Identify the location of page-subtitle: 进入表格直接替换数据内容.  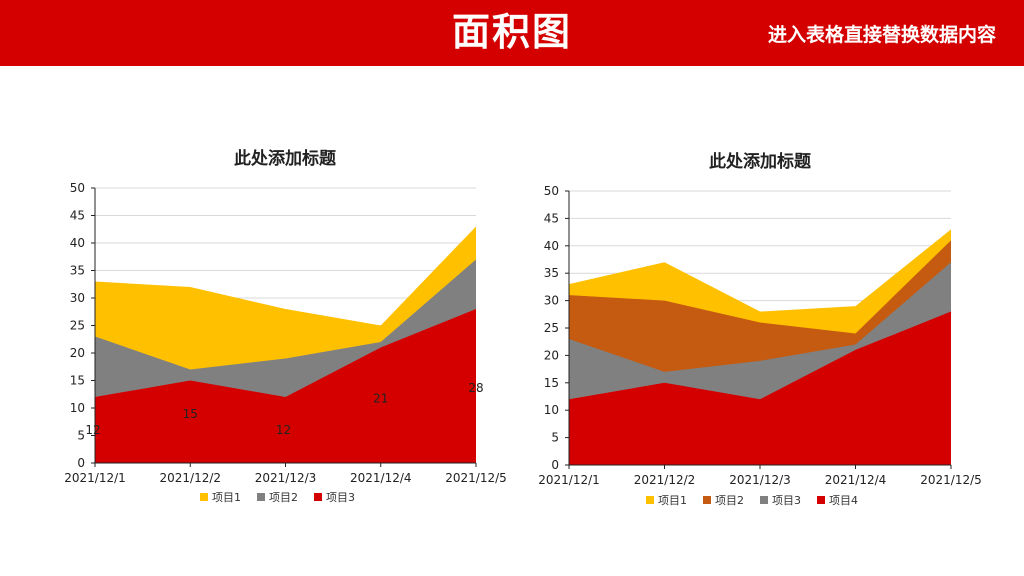
(881, 35).